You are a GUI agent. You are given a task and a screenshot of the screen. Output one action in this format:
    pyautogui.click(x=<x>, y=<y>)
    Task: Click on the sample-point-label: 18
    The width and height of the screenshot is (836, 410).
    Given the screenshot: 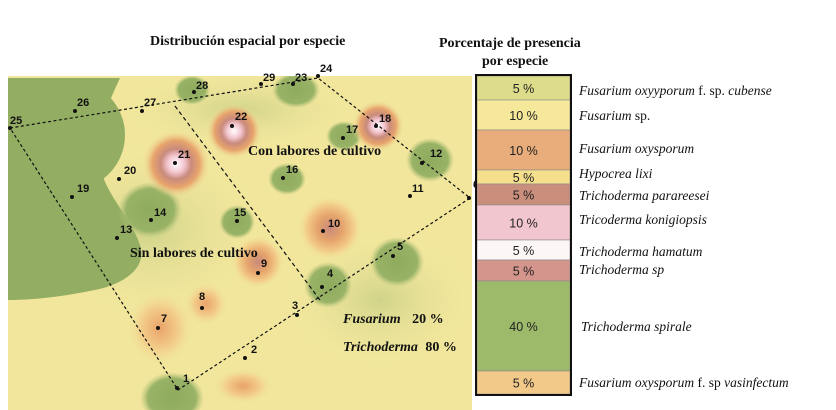 What is the action you would take?
    pyautogui.click(x=385, y=119)
    